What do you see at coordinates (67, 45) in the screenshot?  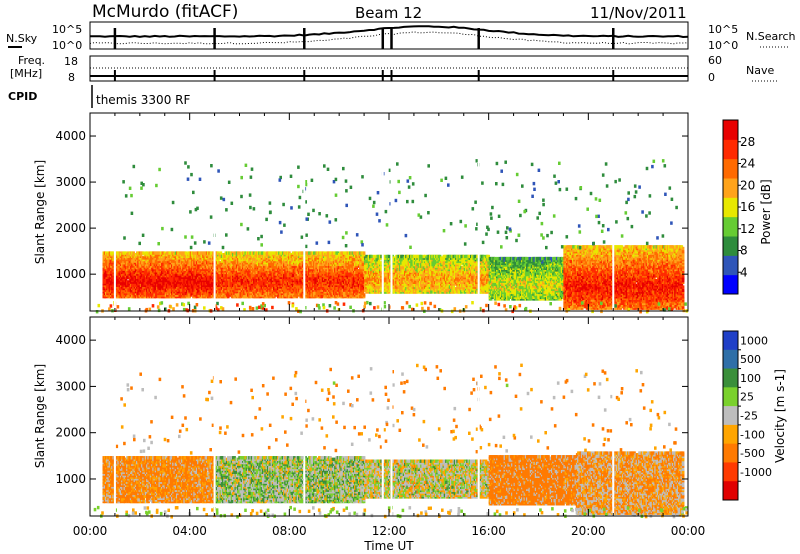 I see `noise-tick-low-left: 10^0` at bounding box center [67, 45].